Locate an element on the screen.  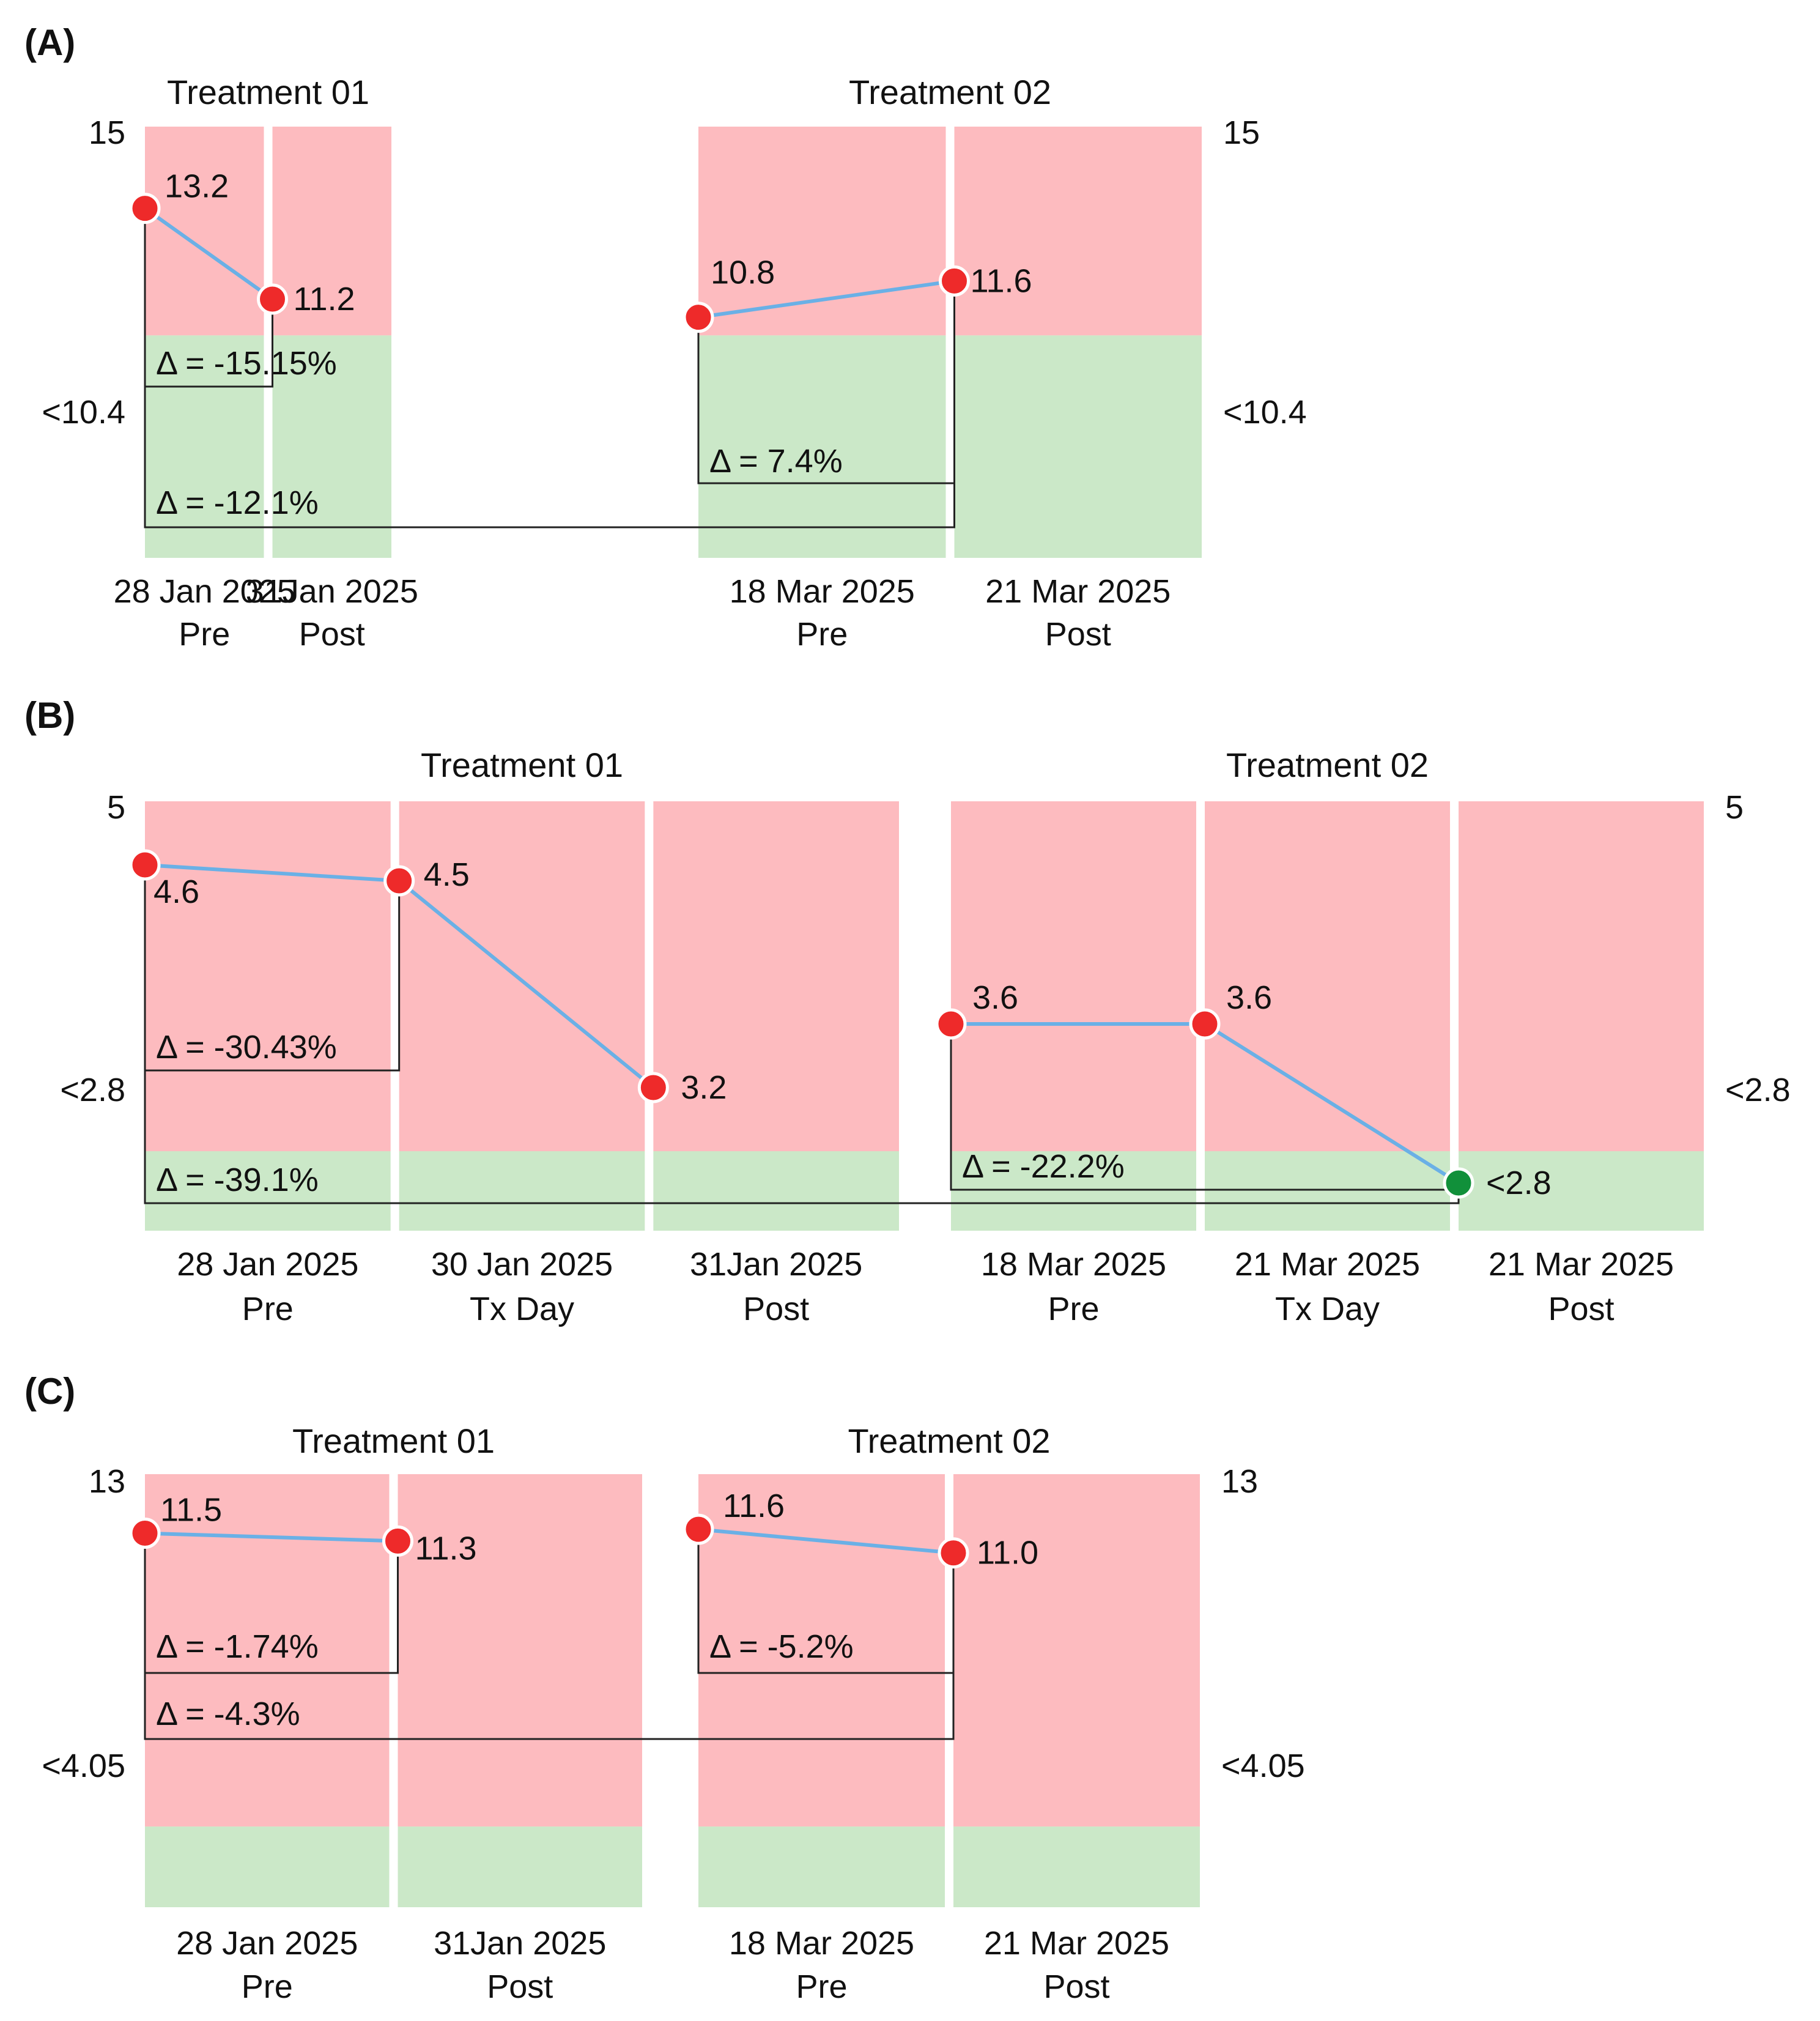
panel-label: (B) is located at coordinates (49, 715).